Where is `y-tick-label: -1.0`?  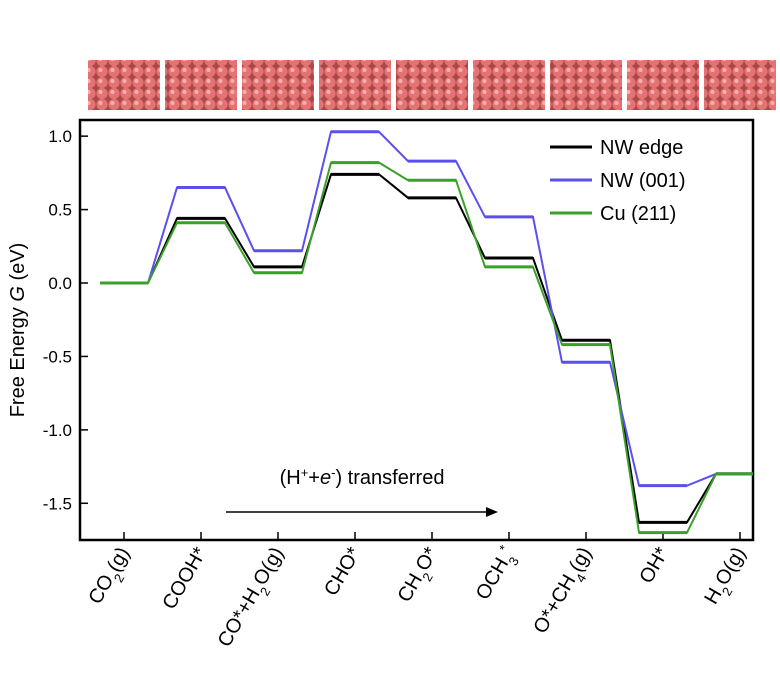 y-tick-label: -1.0 is located at coordinates (57, 430).